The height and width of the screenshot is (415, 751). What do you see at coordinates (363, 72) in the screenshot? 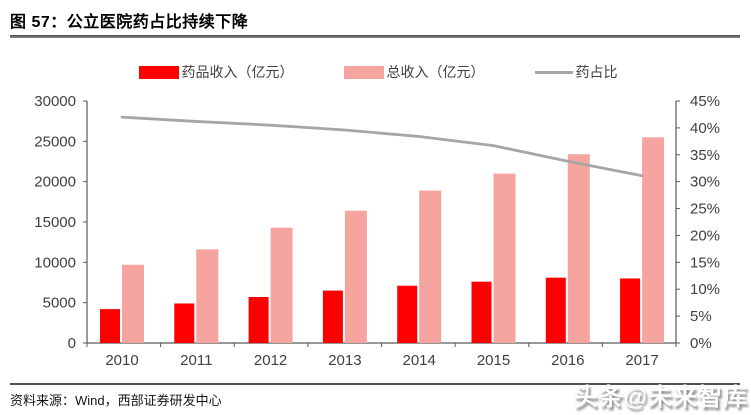
I see `legend-swatch-total-revenue-icon` at bounding box center [363, 72].